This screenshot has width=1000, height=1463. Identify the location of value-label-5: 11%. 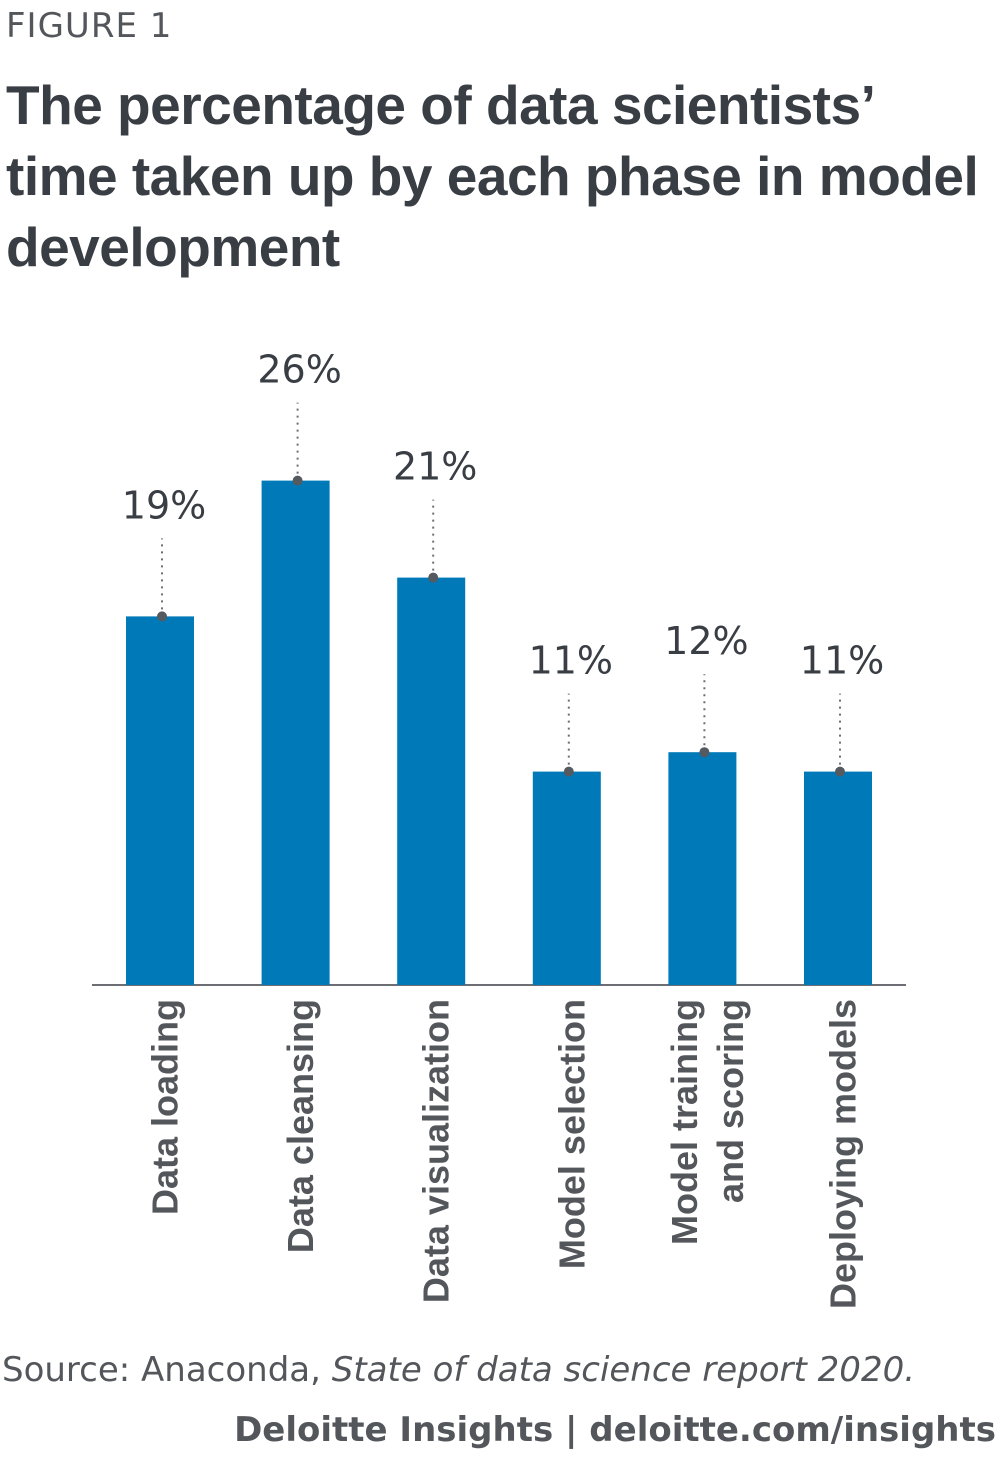
(842, 661).